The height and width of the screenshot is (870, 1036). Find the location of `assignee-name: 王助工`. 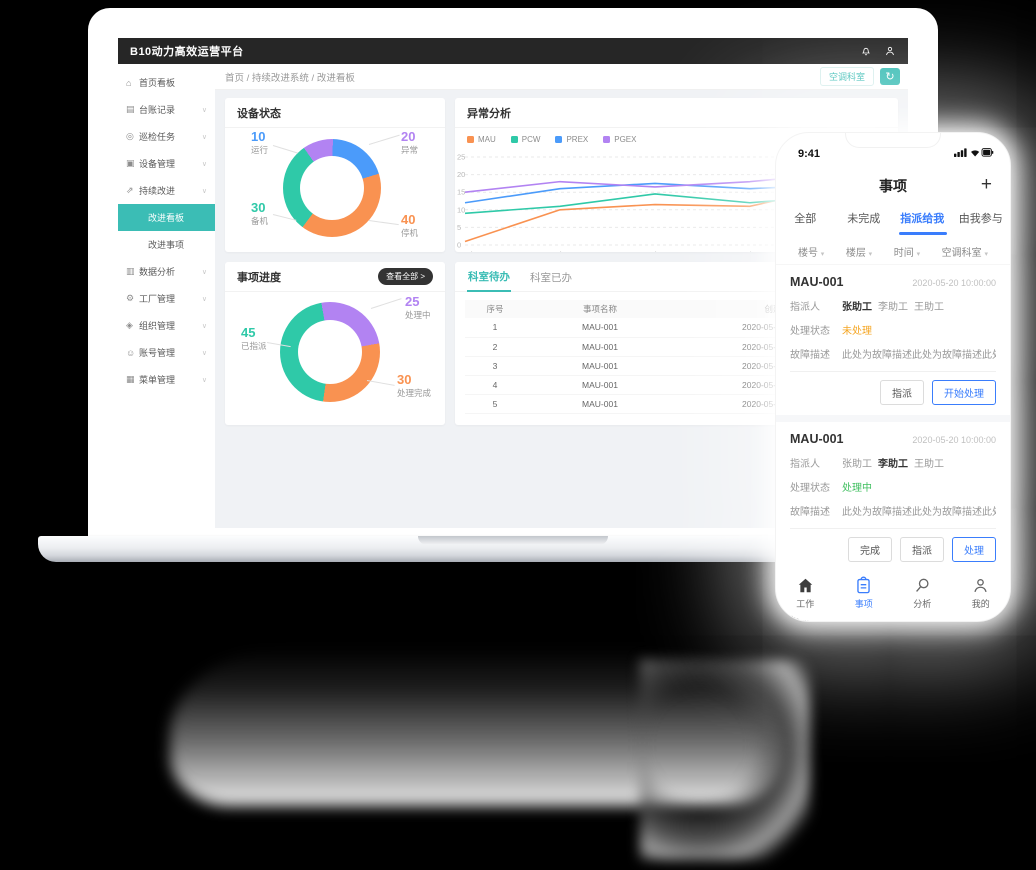

assignee-name: 王助工 is located at coordinates (929, 464).